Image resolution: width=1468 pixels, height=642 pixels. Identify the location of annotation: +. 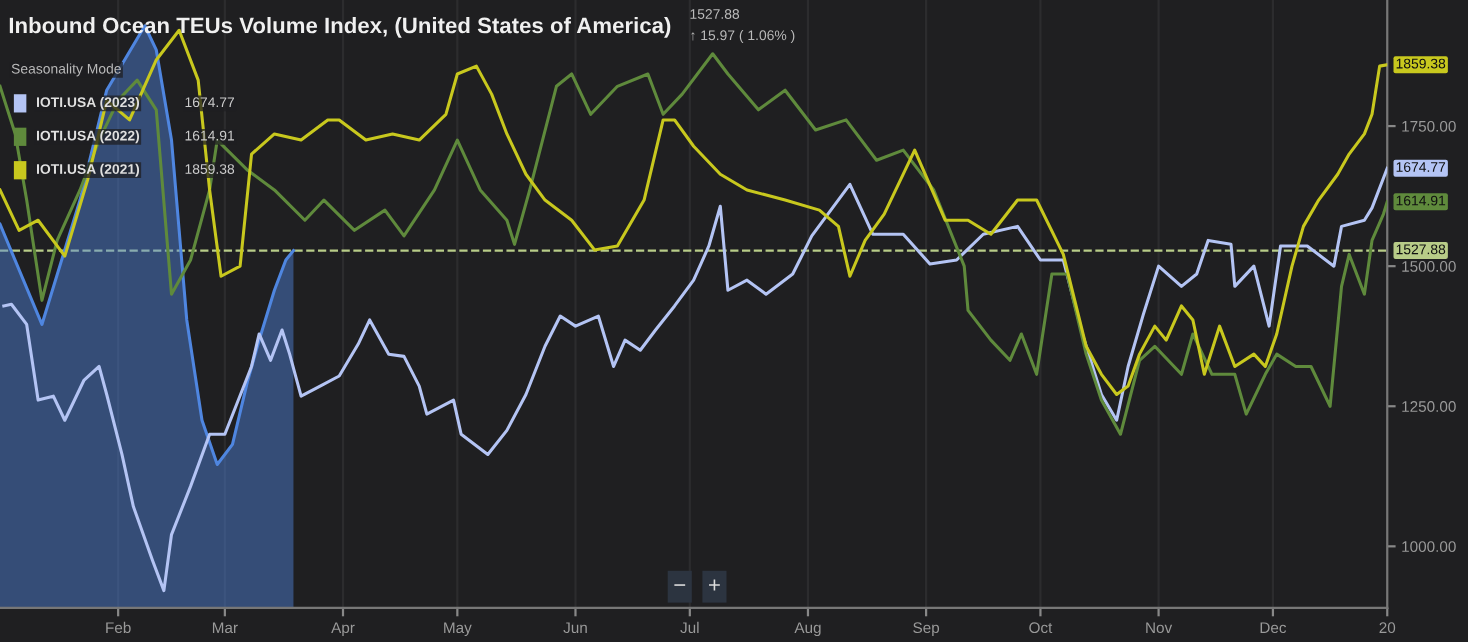
(714, 585).